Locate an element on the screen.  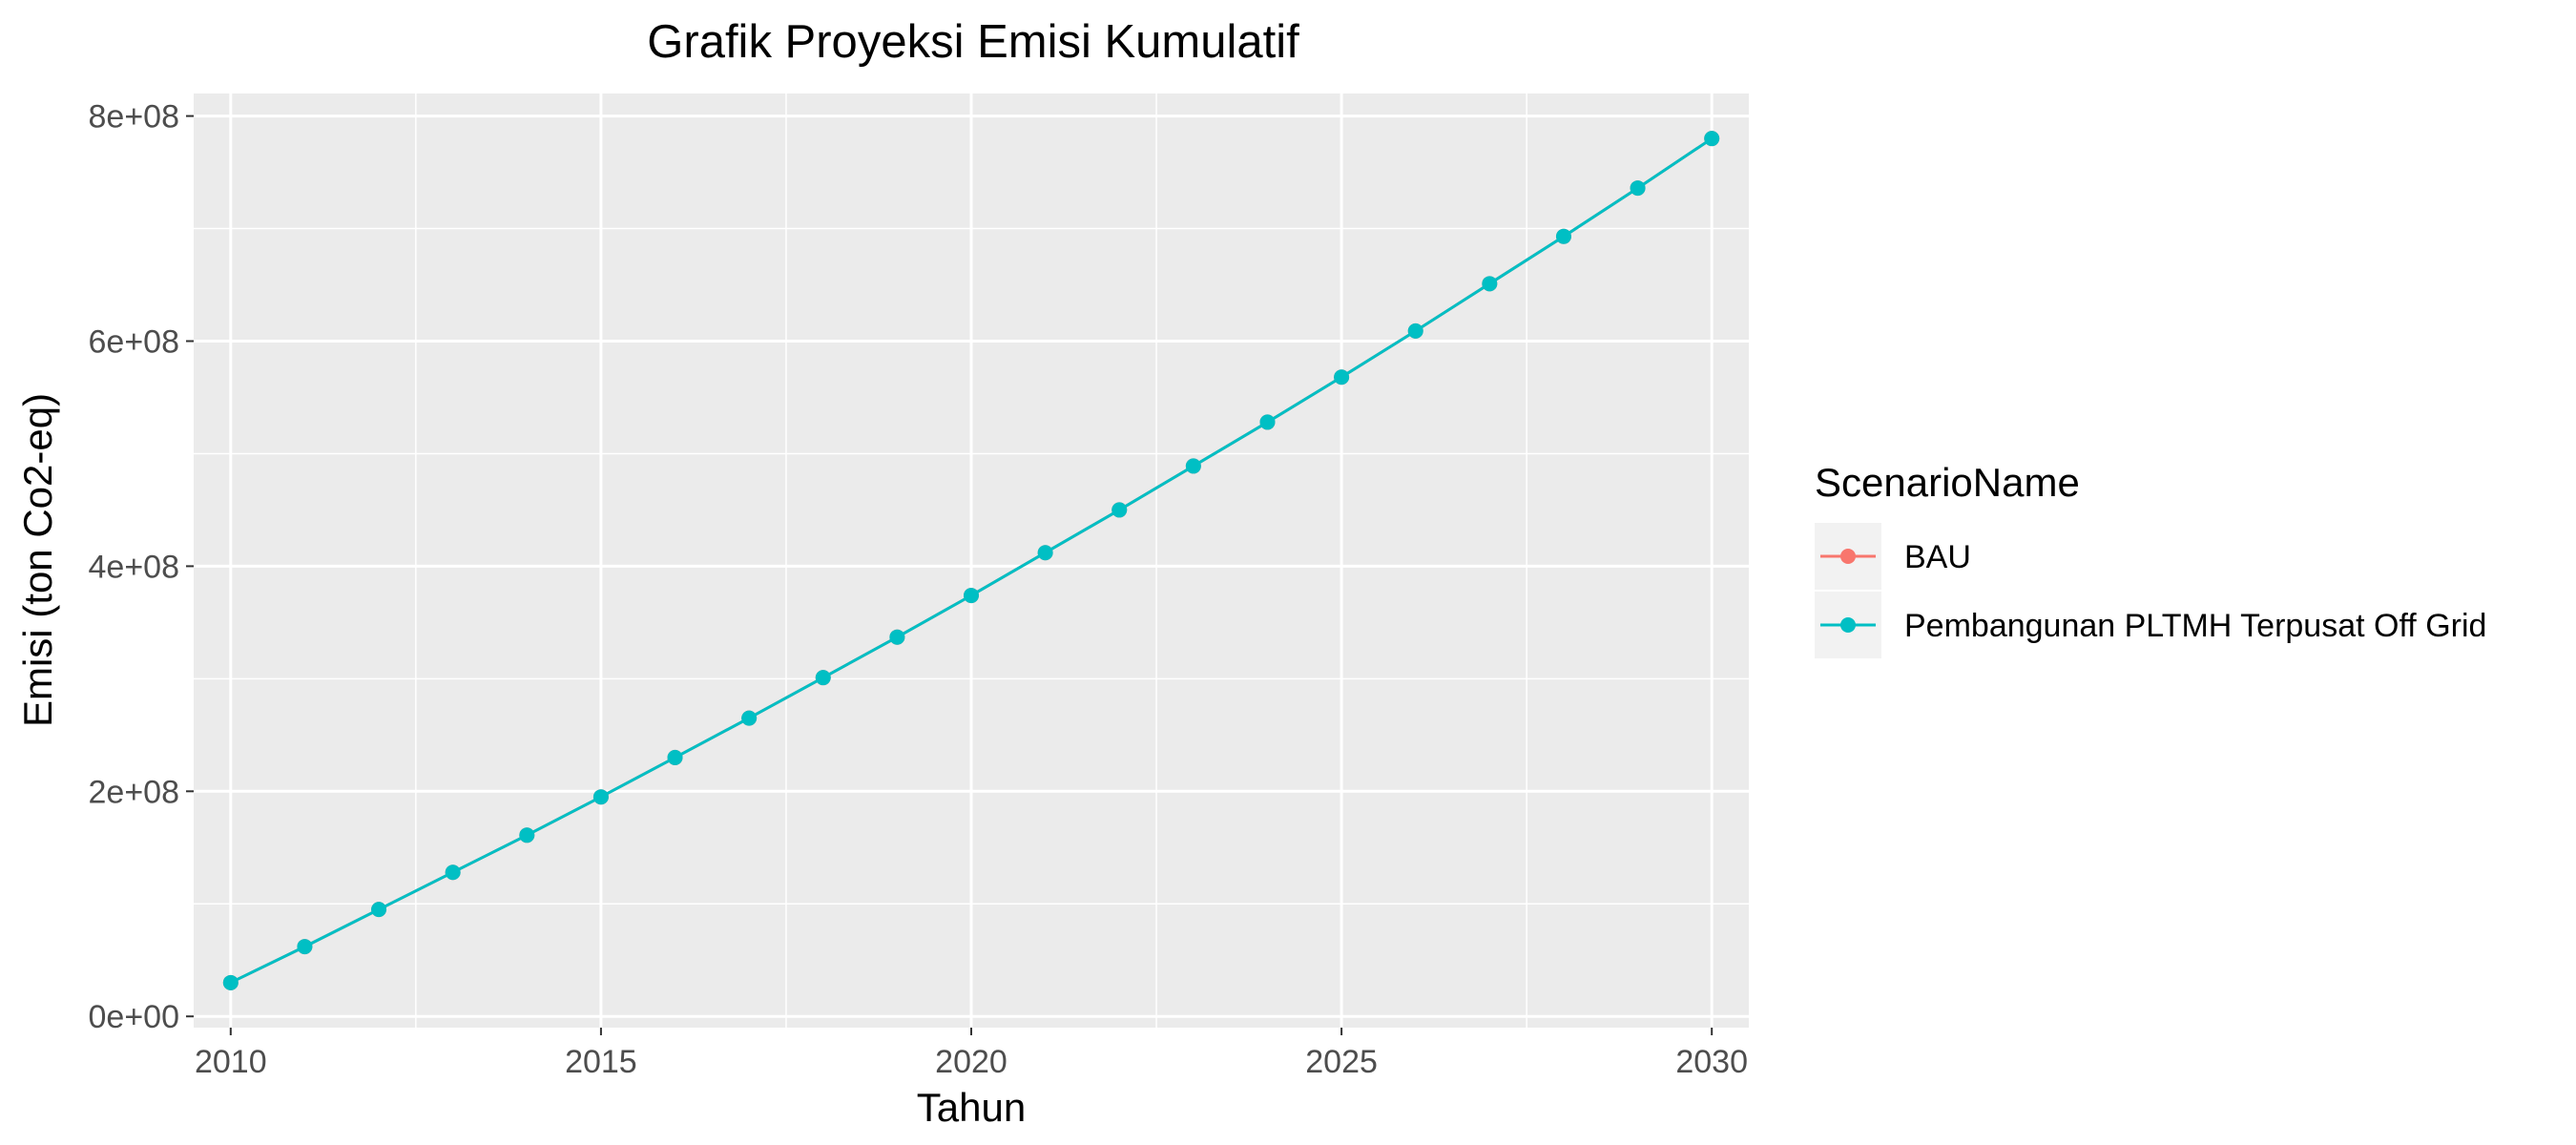
x-tick-label: 2020 is located at coordinates (971, 1062).